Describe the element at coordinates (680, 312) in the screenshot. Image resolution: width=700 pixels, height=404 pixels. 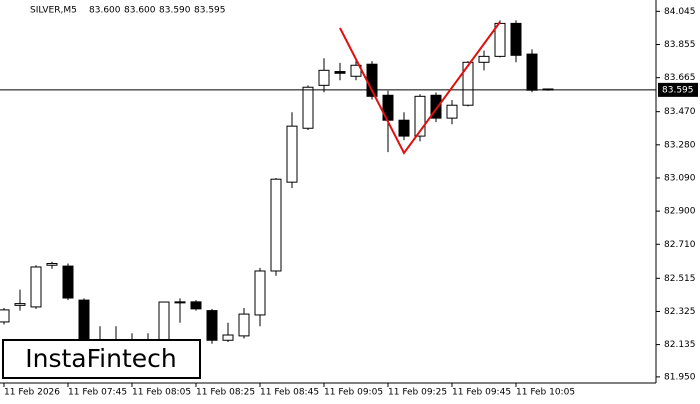
I see `y-tick-label: 82.325` at that location.